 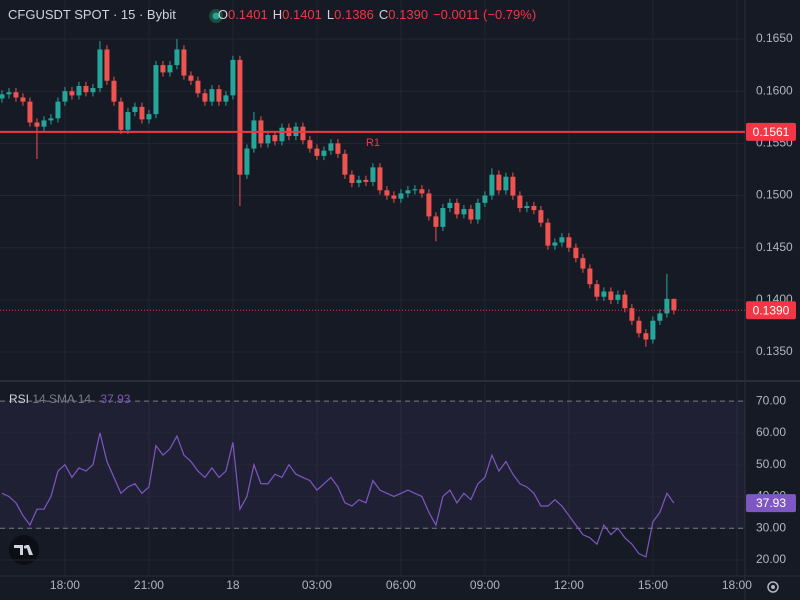 What do you see at coordinates (774, 247) in the screenshot?
I see `y-tick-label: 0.1450` at bounding box center [774, 247].